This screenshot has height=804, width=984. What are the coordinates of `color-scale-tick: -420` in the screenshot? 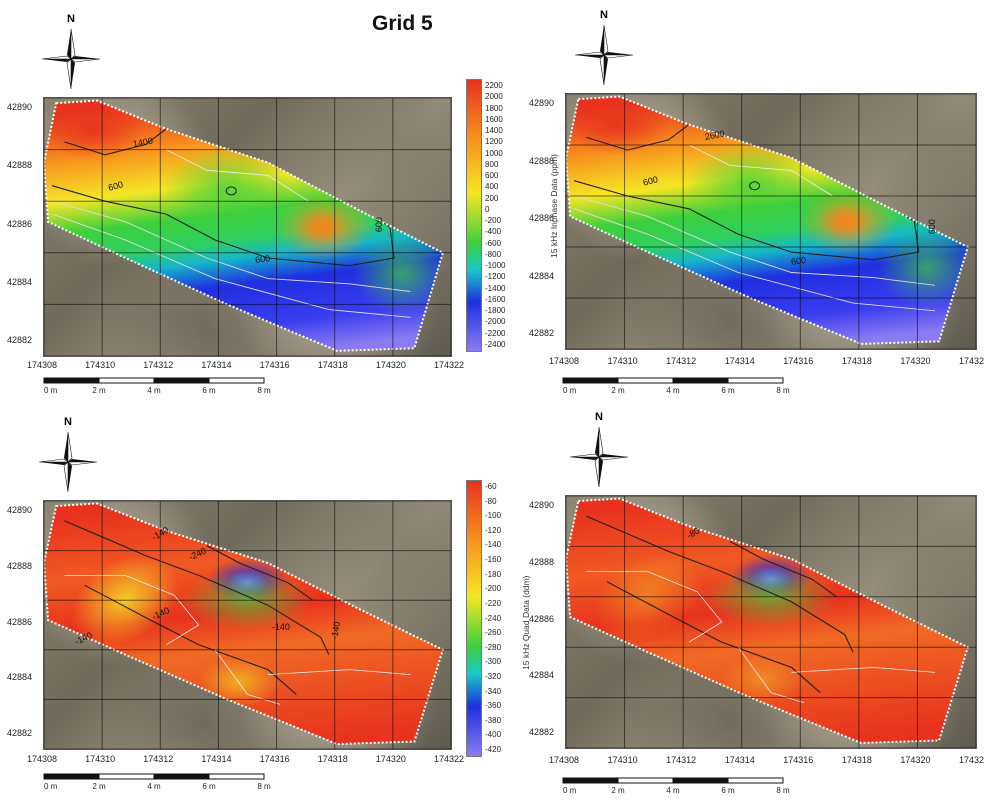 It's located at (493, 749).